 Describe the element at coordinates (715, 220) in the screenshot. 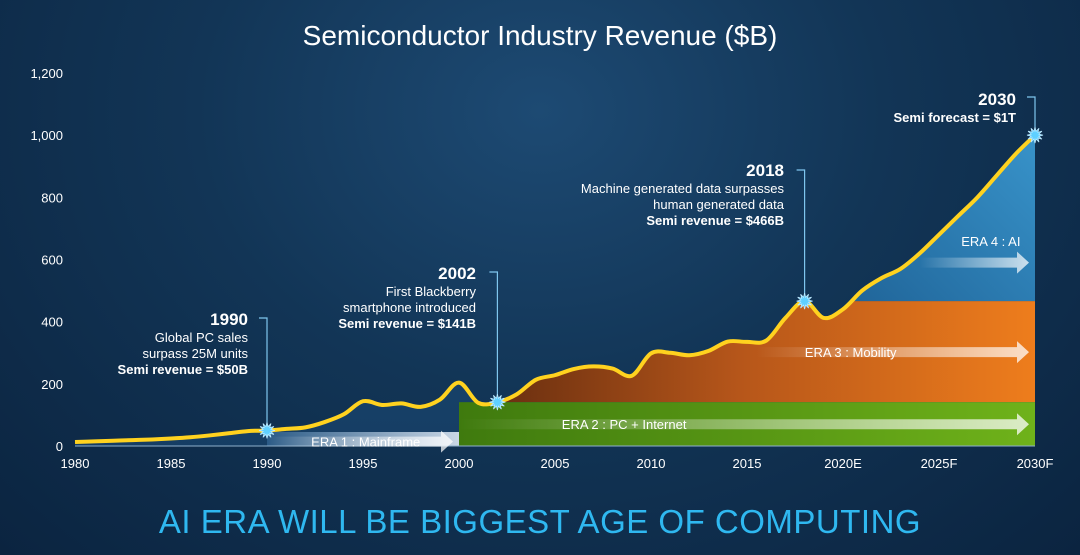

I see `annotation-revenue: Semi revenue = $466B` at that location.